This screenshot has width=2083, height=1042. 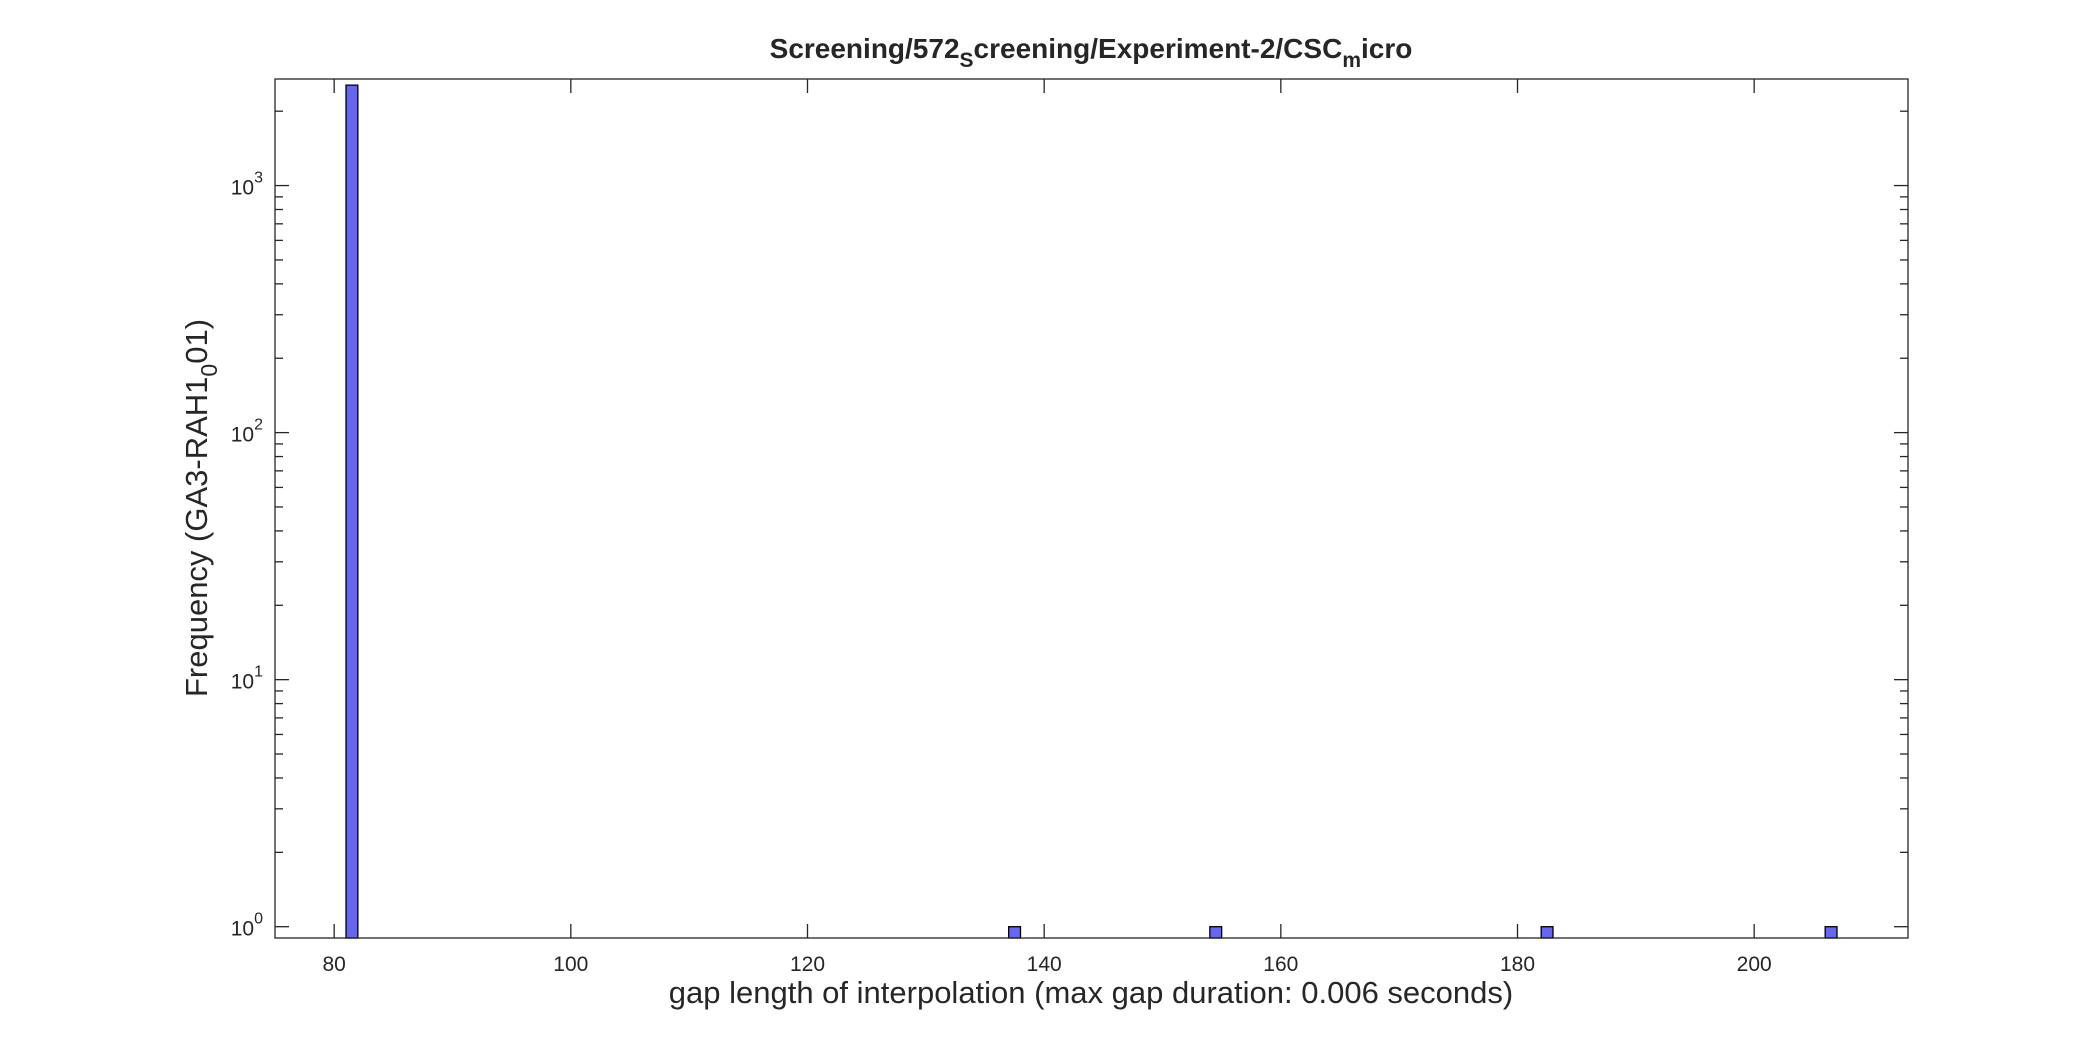 What do you see at coordinates (1754, 964) in the screenshot?
I see `x-tick-label: 200` at bounding box center [1754, 964].